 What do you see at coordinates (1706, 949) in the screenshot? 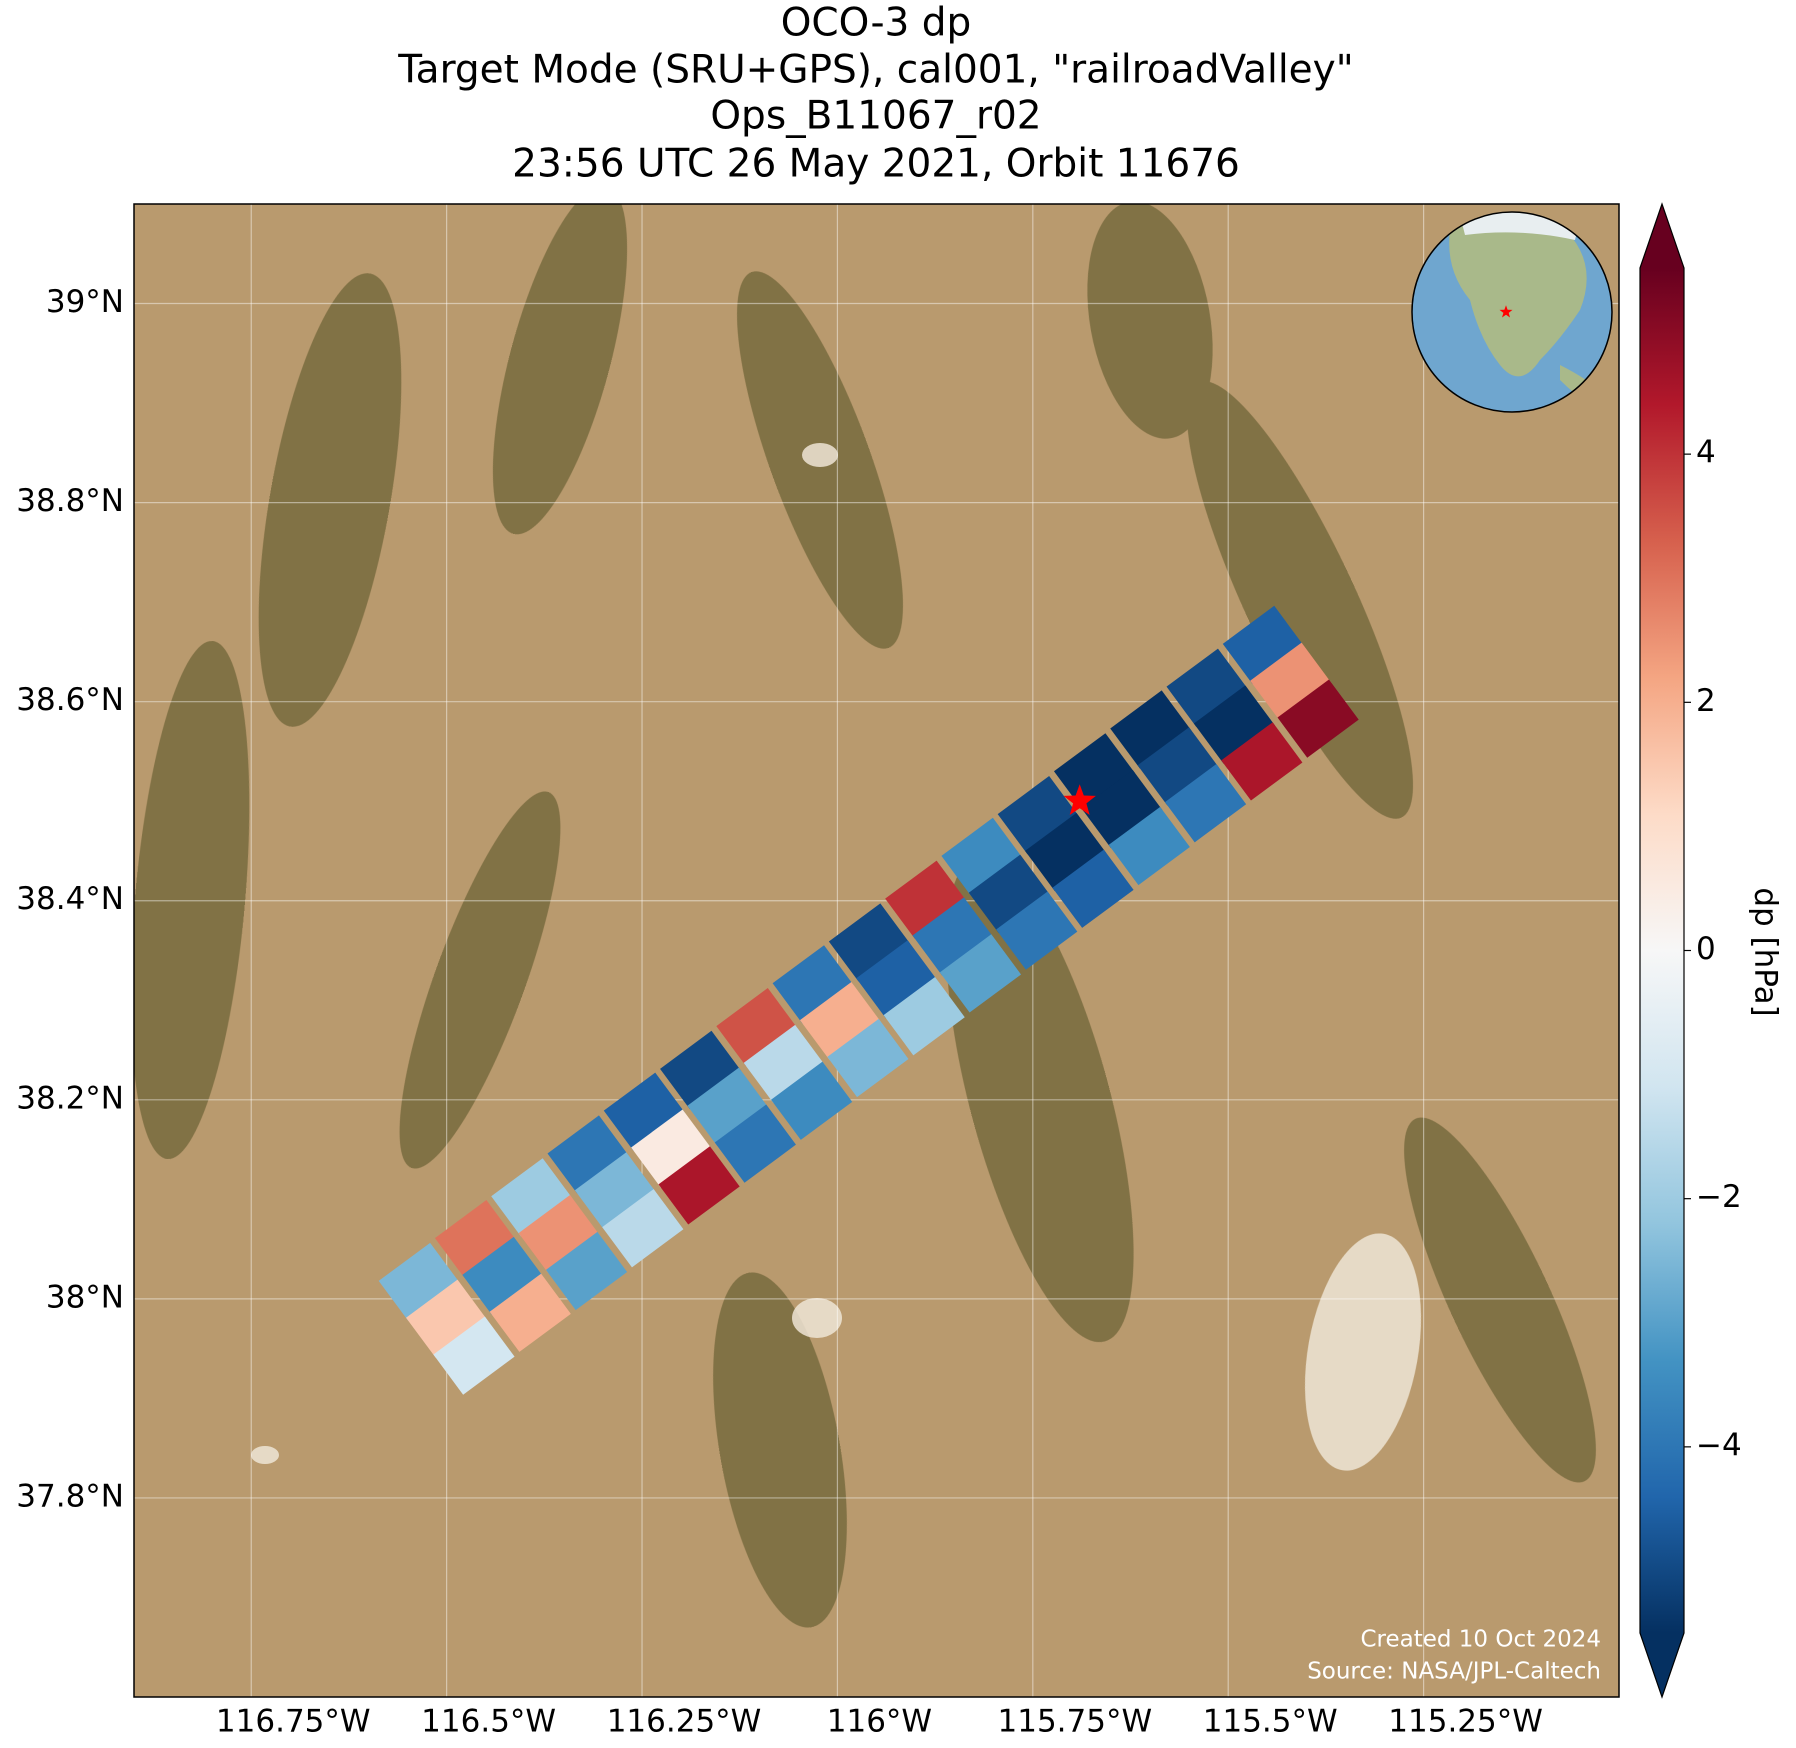
I see `colorbar-tick-label: 0` at bounding box center [1706, 949].